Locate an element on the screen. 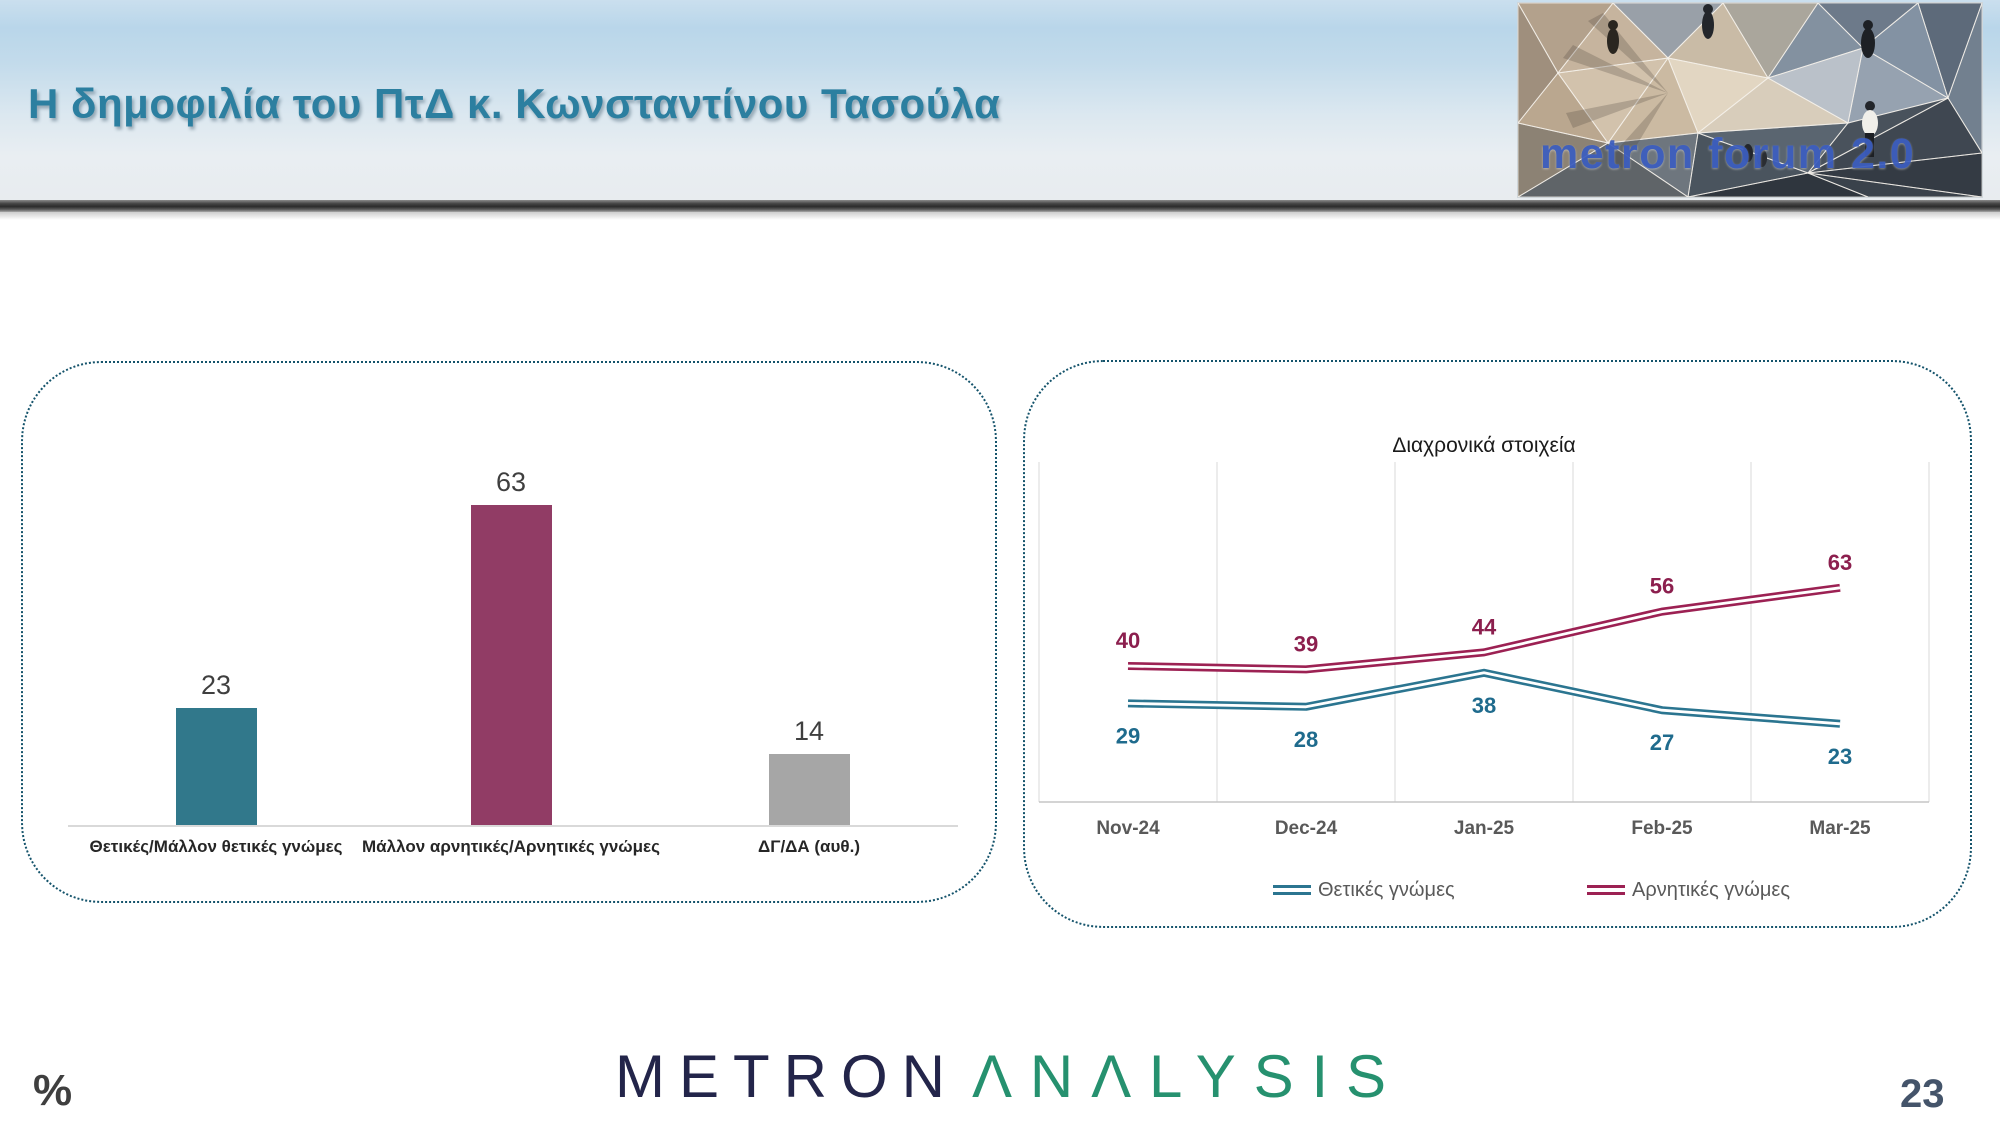  bar-category-label: Θετικές/Μάλλον θετικές γνώμες is located at coordinates (216, 846).